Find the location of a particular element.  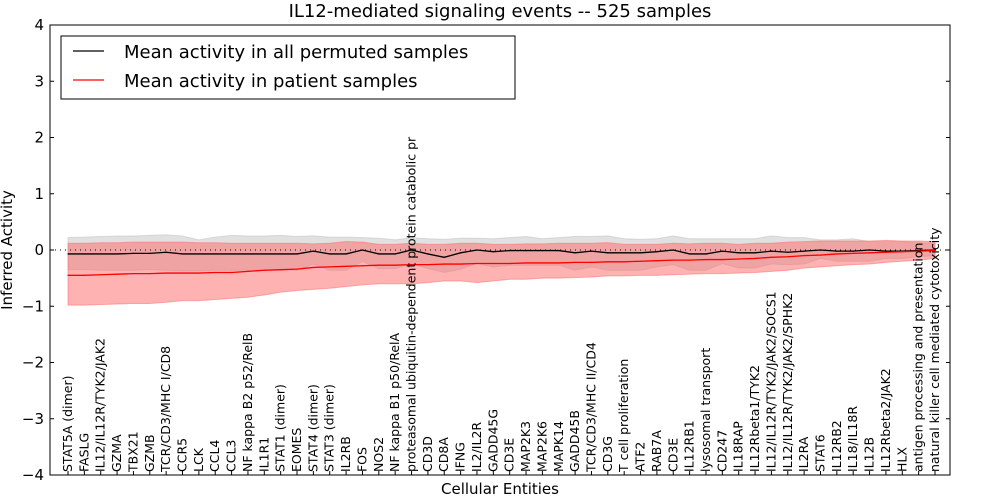

x-tick-label: CCL4 is located at coordinates (214, 456).